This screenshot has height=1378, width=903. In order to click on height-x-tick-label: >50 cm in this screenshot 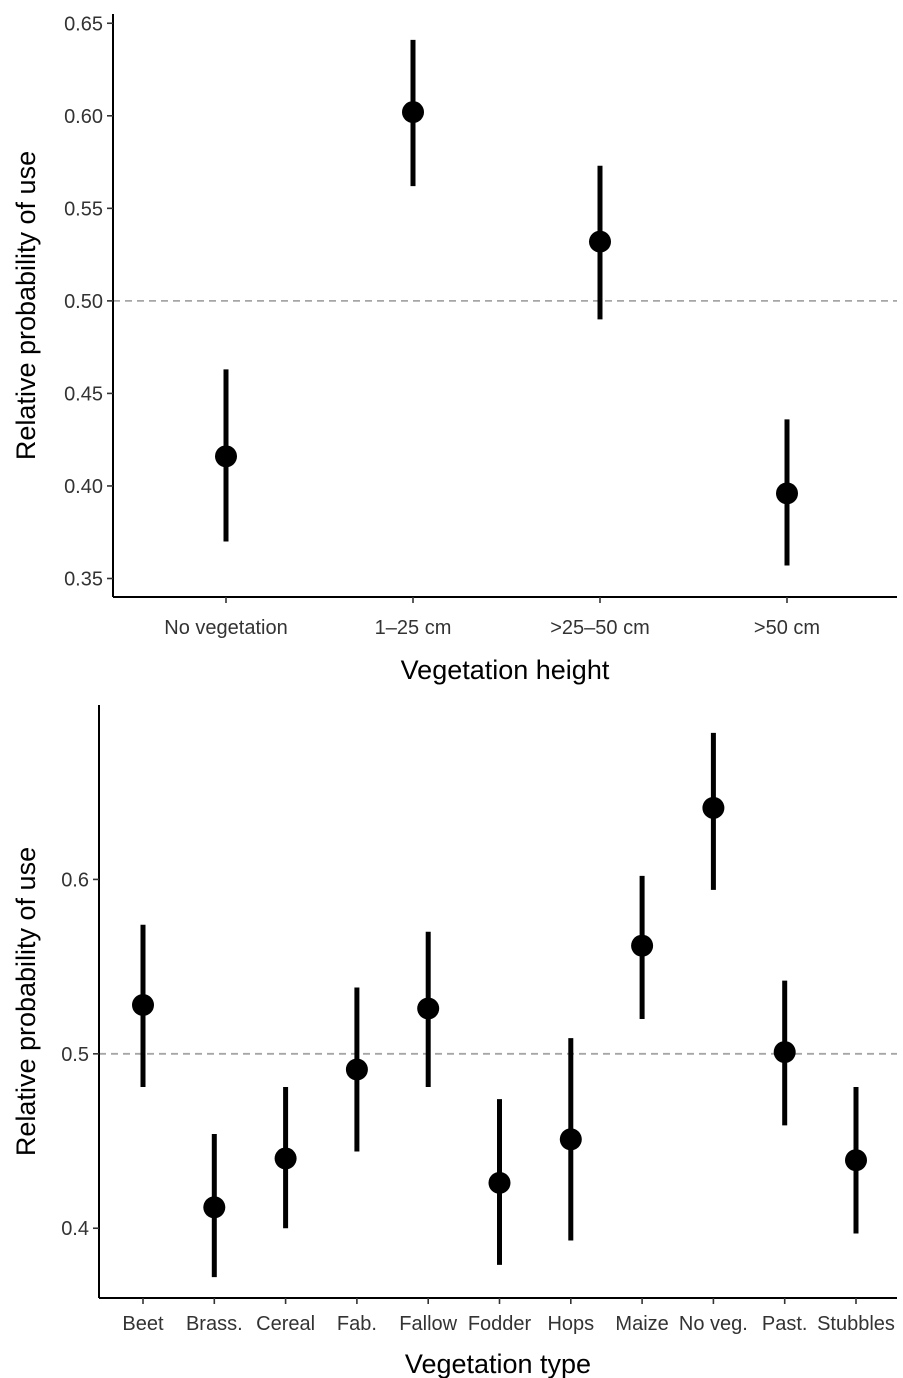, I will do `click(787, 628)`.